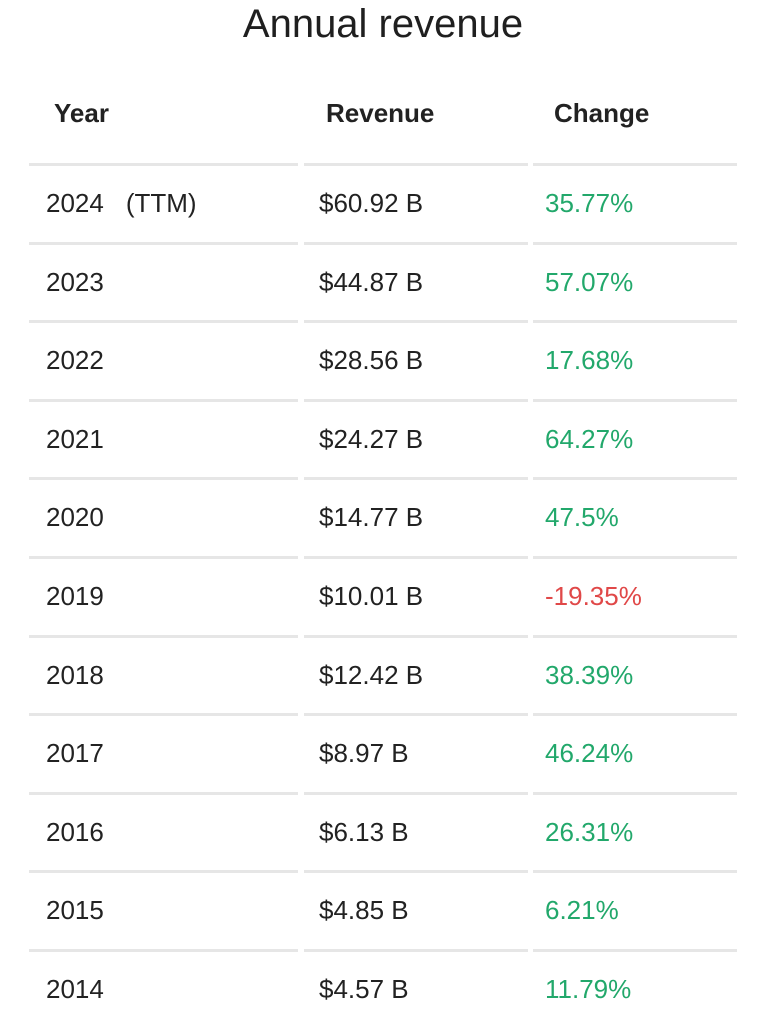  What do you see at coordinates (589, 203) in the screenshot?
I see `change-cell: 35.77%` at bounding box center [589, 203].